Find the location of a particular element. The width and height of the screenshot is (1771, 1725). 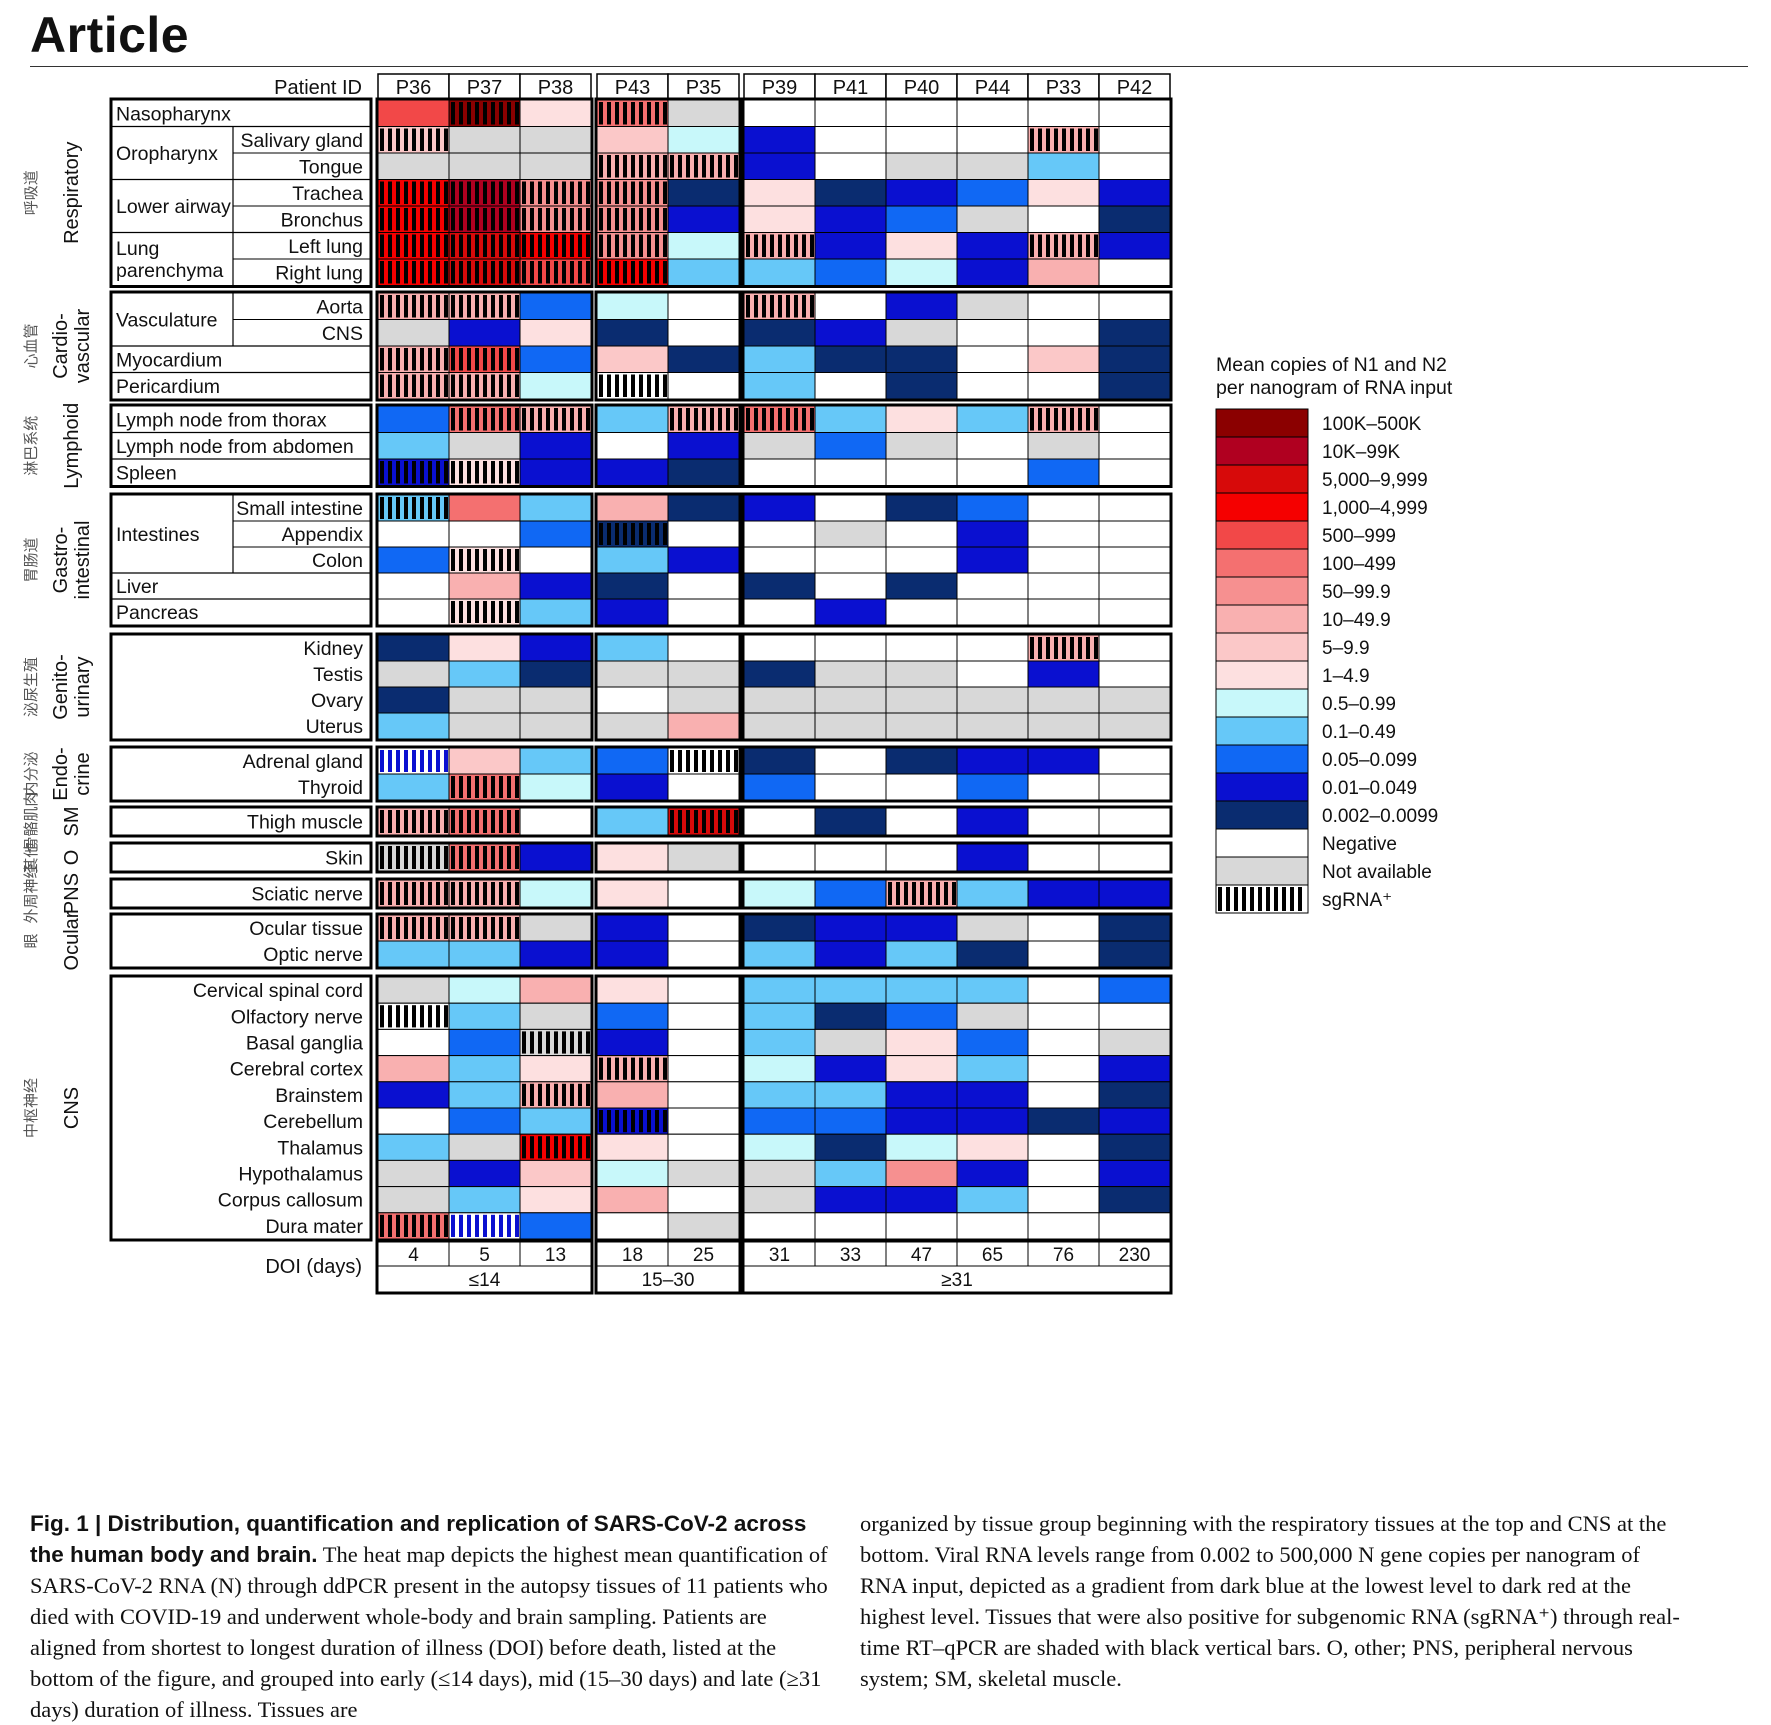

category-label-cn: 胃肠道 is located at coordinates (31, 559).